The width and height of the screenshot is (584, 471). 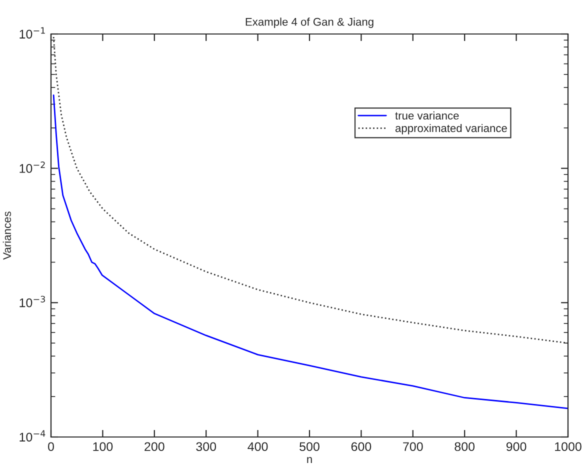 I want to click on legend-label: true variance, so click(x=427, y=115).